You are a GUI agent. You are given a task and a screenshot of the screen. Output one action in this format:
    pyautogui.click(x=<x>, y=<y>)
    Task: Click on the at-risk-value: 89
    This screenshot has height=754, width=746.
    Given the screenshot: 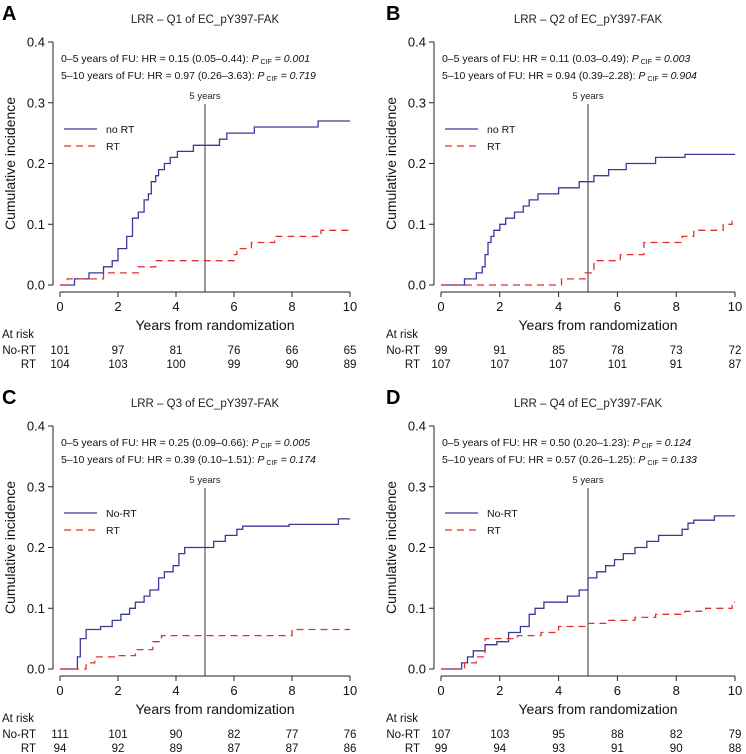 What is the action you would take?
    pyautogui.click(x=350, y=365)
    